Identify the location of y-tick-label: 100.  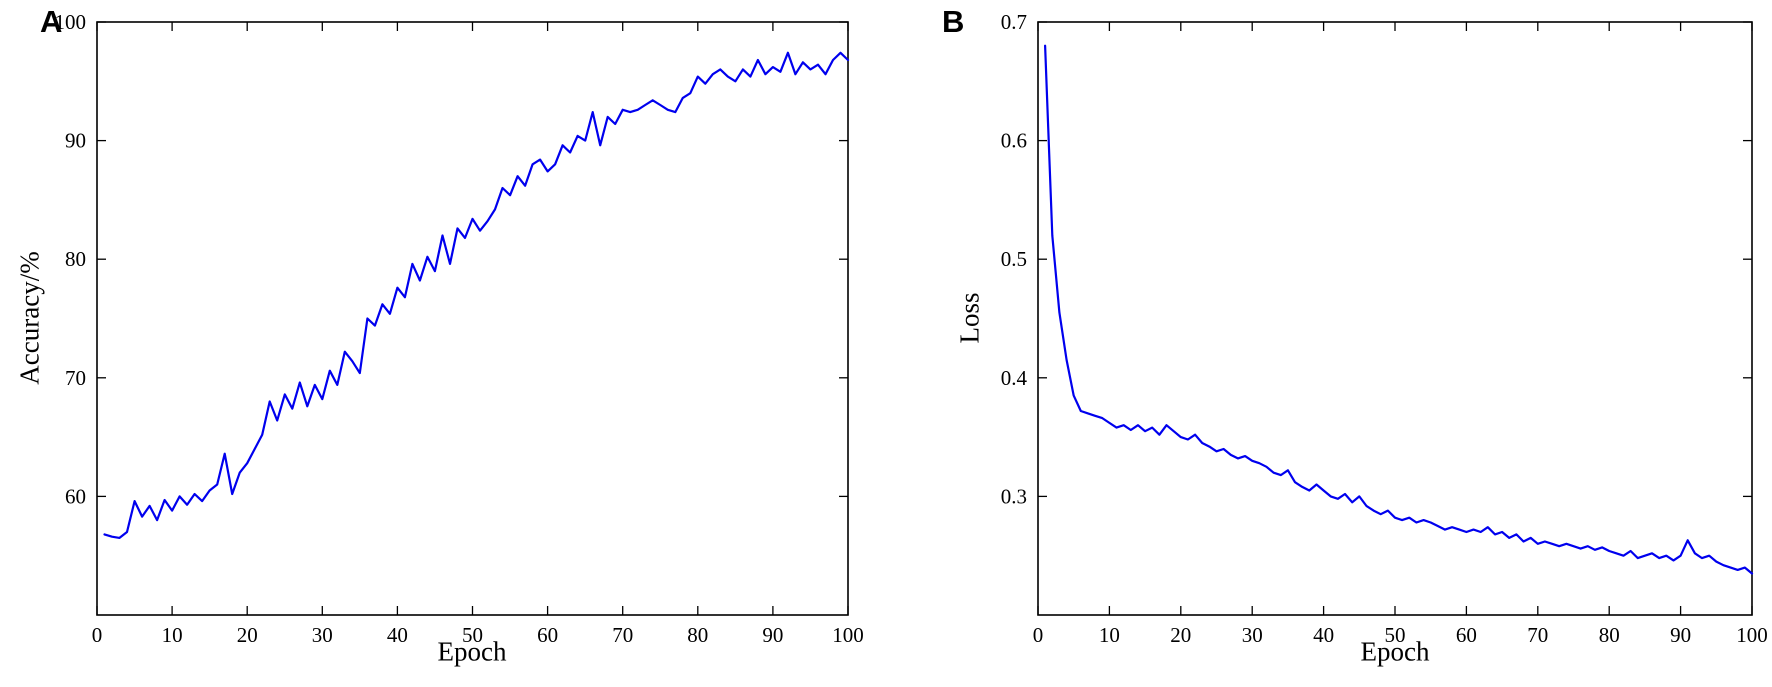
(71, 22).